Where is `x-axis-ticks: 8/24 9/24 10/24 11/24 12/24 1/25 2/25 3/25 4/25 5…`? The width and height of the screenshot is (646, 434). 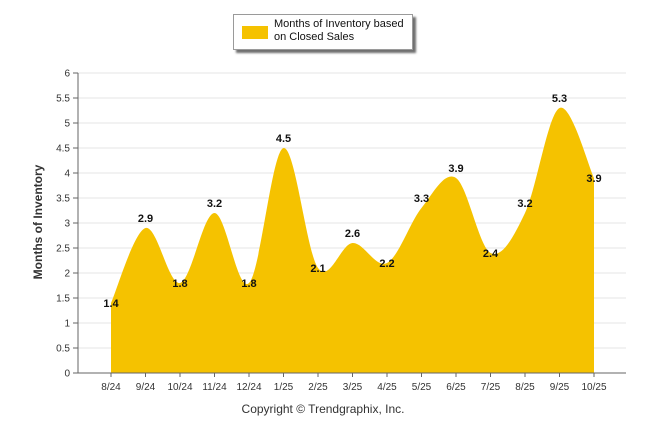
x-axis-ticks: 8/24 9/24 10/24 11/24 12/24 1/25 2/25 3/25 4/25 5… is located at coordinates (354, 387).